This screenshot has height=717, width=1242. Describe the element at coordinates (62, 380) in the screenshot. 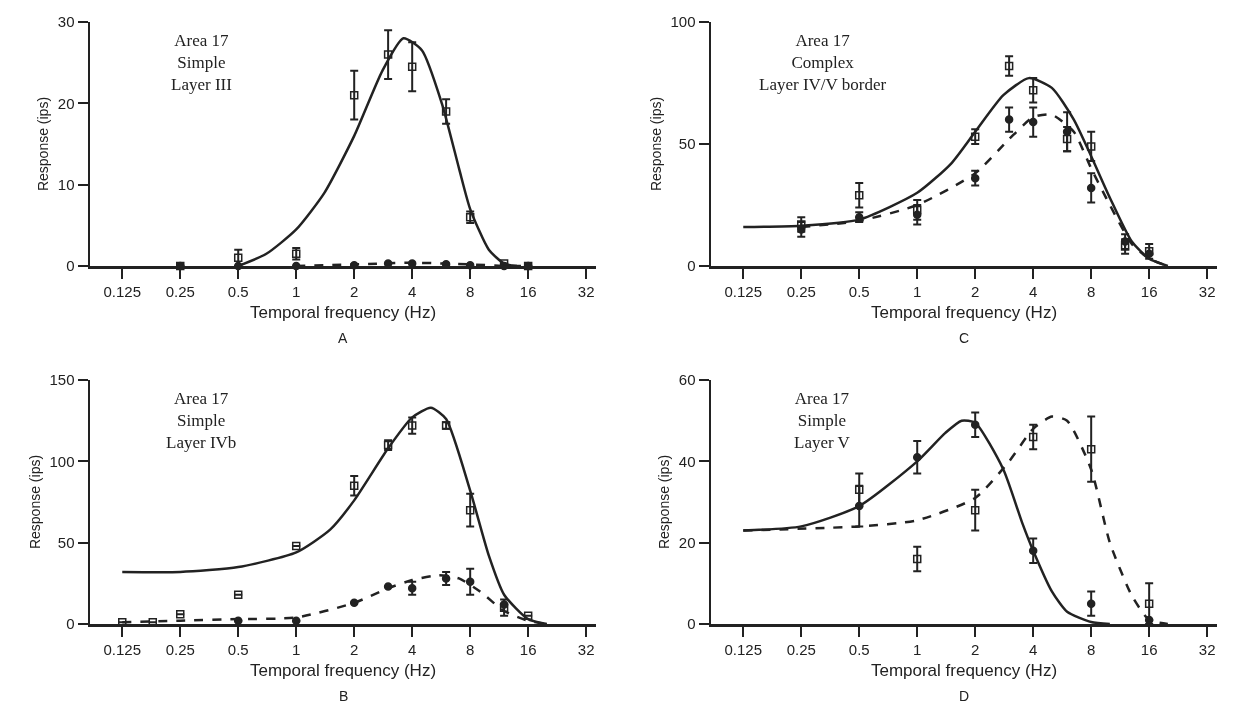

I see `y-tick-label: 150` at that location.